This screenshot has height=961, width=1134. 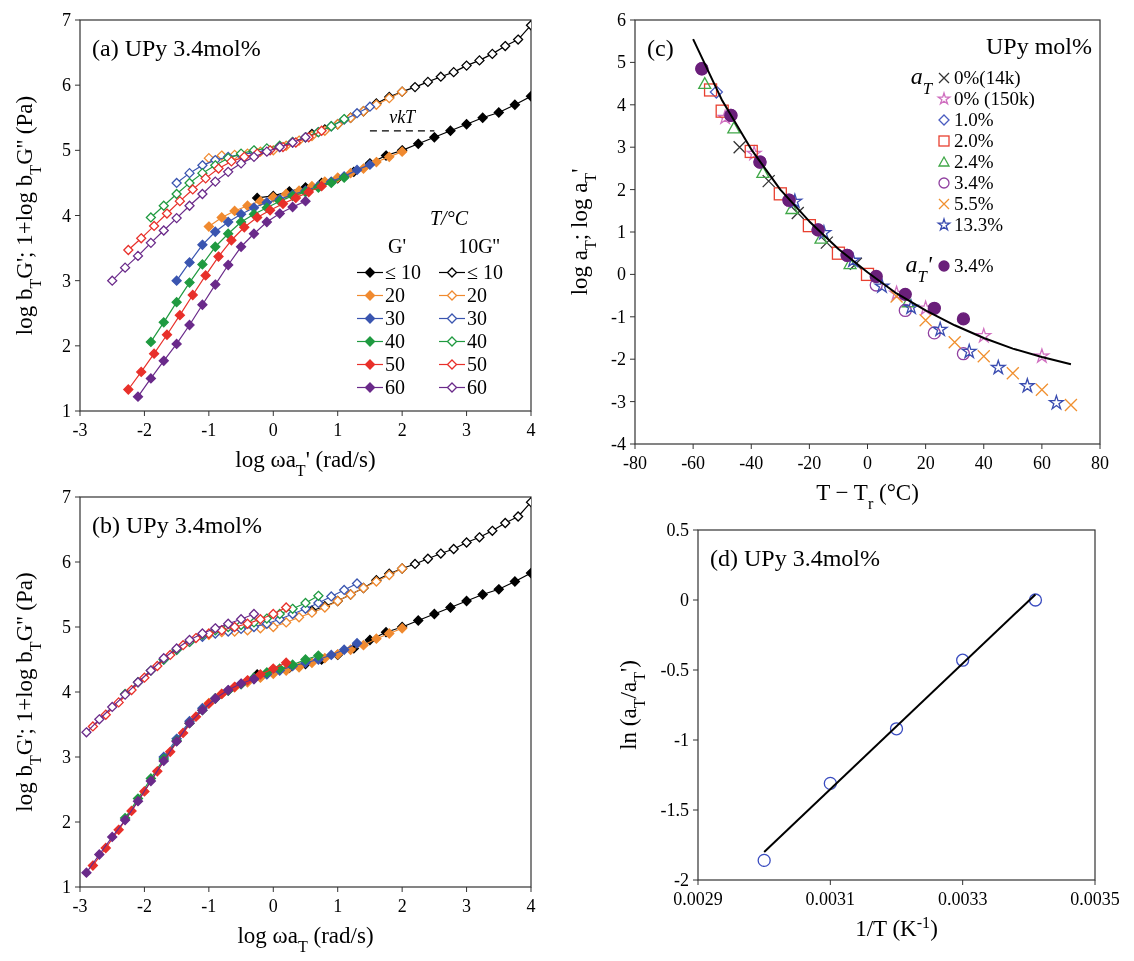 I want to click on x-tick-label: 0.0029, so click(x=698, y=899).